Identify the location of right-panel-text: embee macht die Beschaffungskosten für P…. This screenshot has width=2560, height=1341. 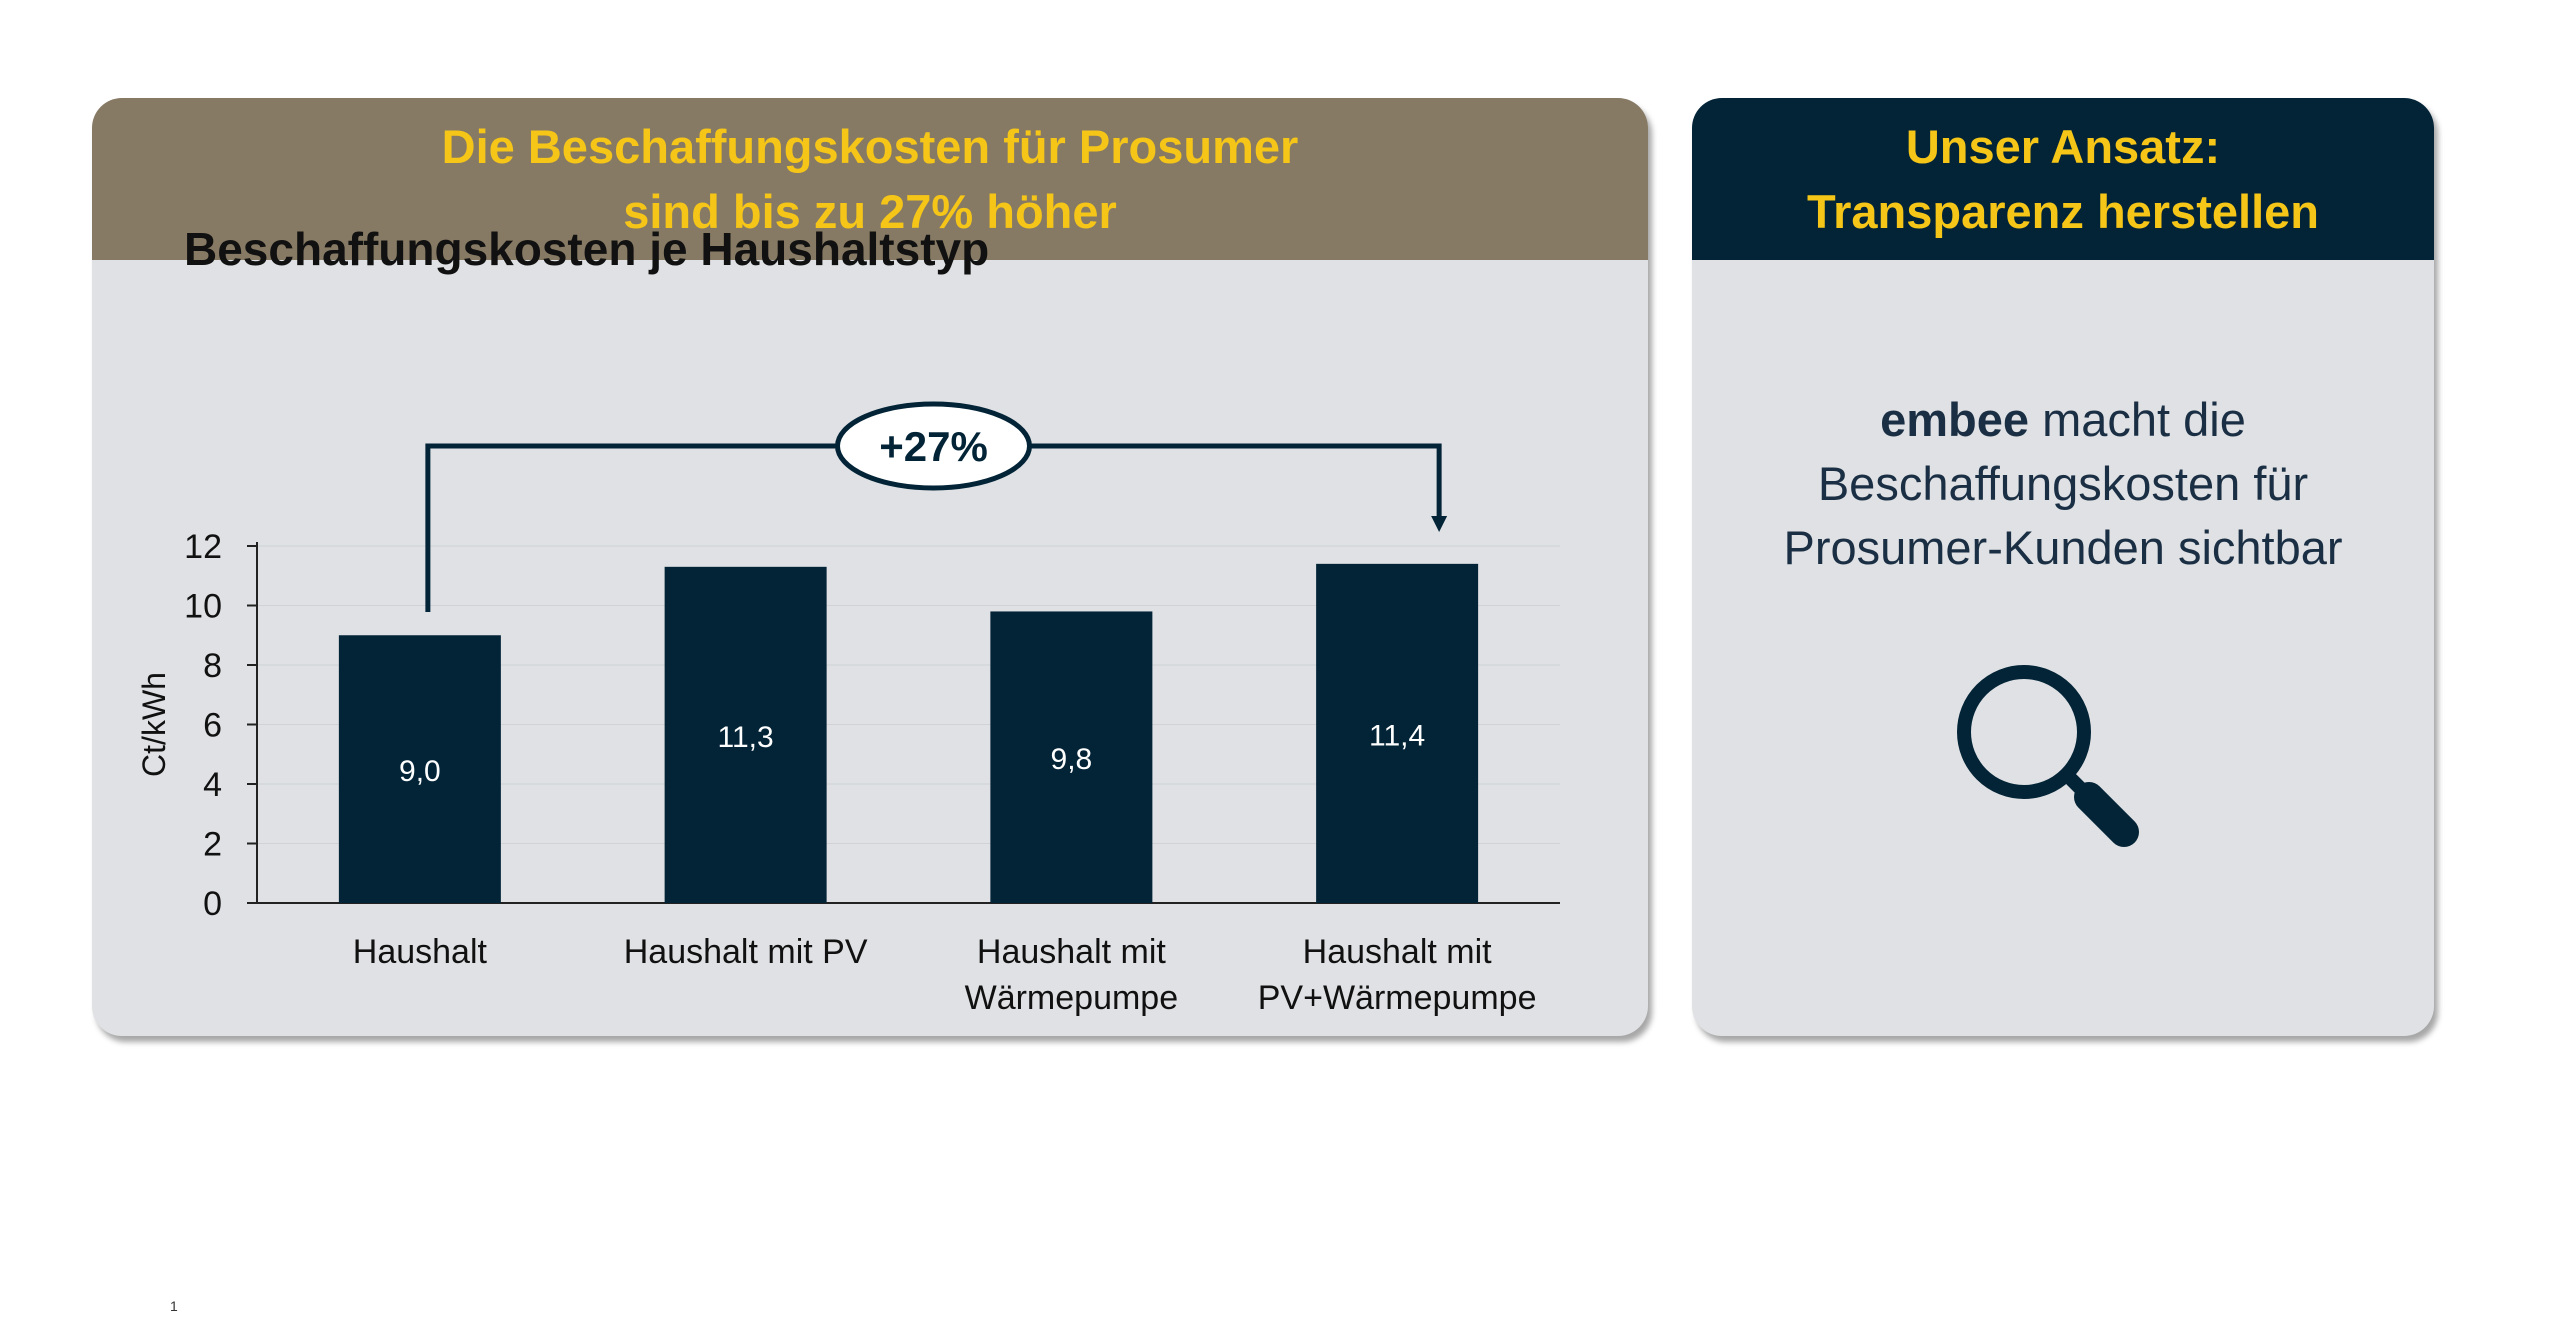
(2063, 484).